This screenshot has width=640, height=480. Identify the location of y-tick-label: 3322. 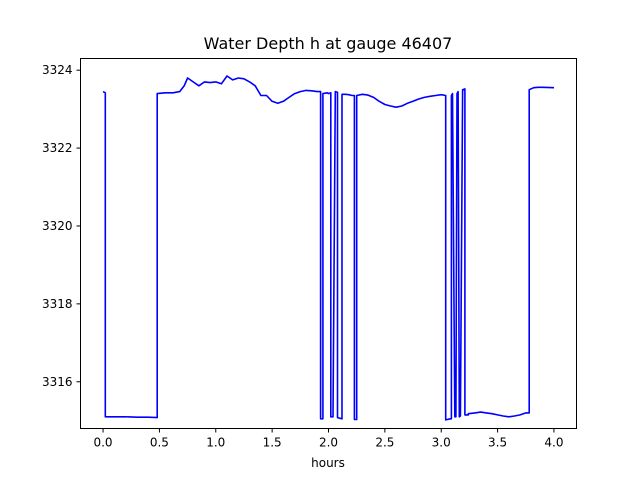
(57, 148).